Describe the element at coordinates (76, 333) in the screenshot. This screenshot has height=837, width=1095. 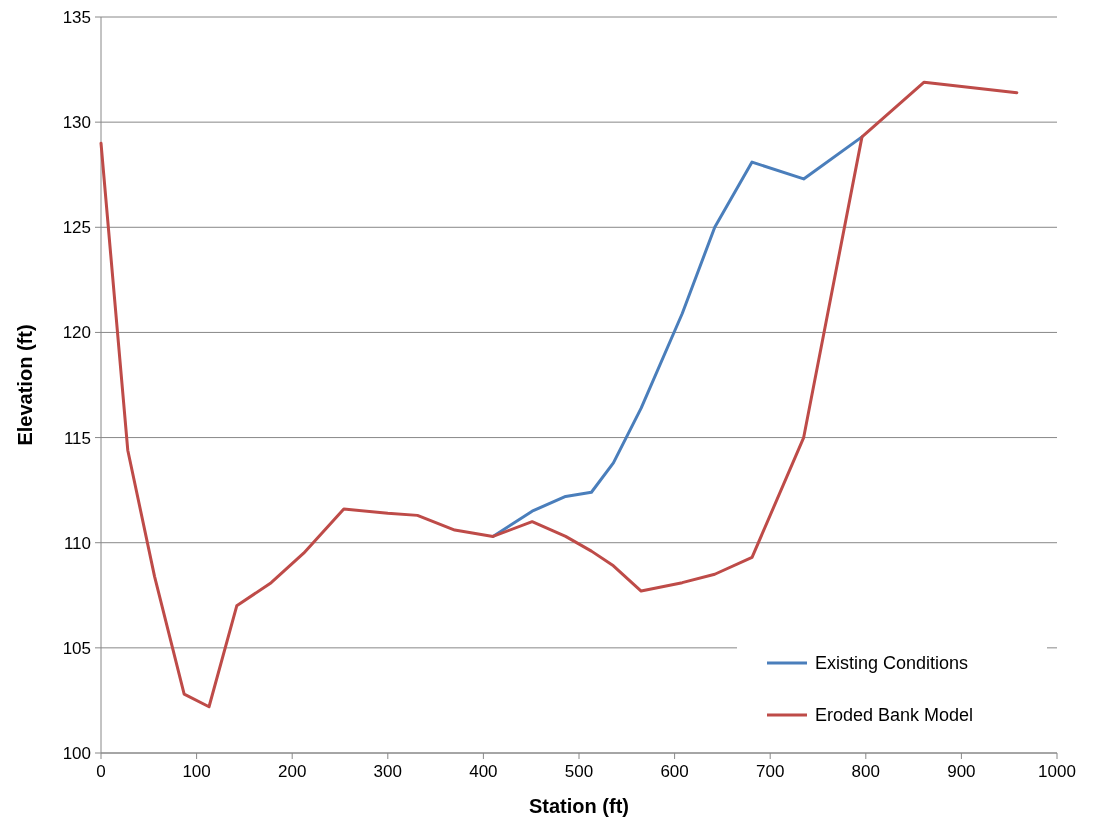
I see `y-tick-label: 120` at that location.